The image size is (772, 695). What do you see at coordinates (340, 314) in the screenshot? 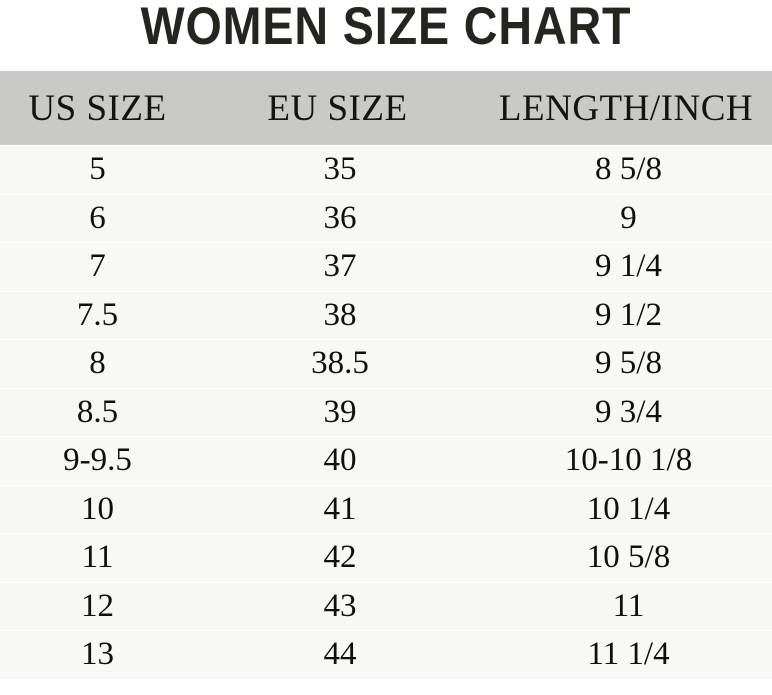
I see `cell-eu-size: 38` at bounding box center [340, 314].